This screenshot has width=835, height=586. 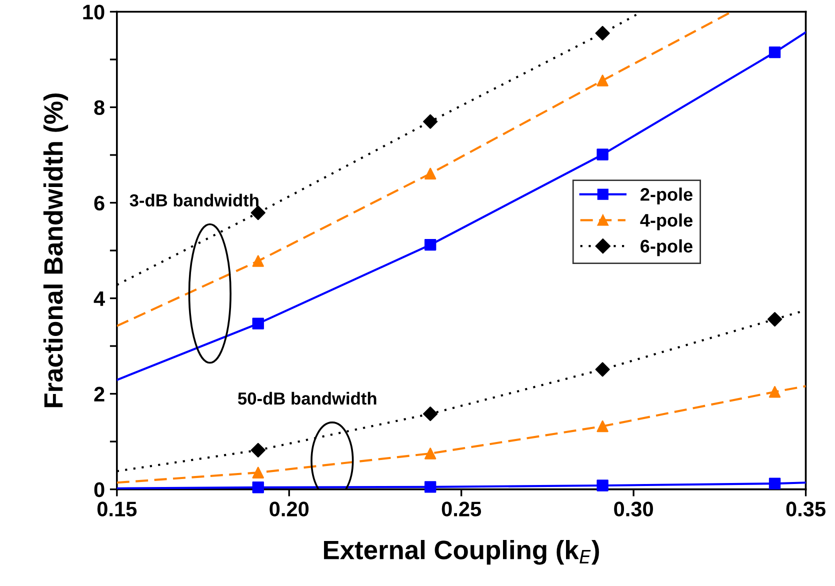 What do you see at coordinates (461, 552) in the screenshot?
I see `x-axis-title: External Coupling (k$_{E}$)` at bounding box center [461, 552].